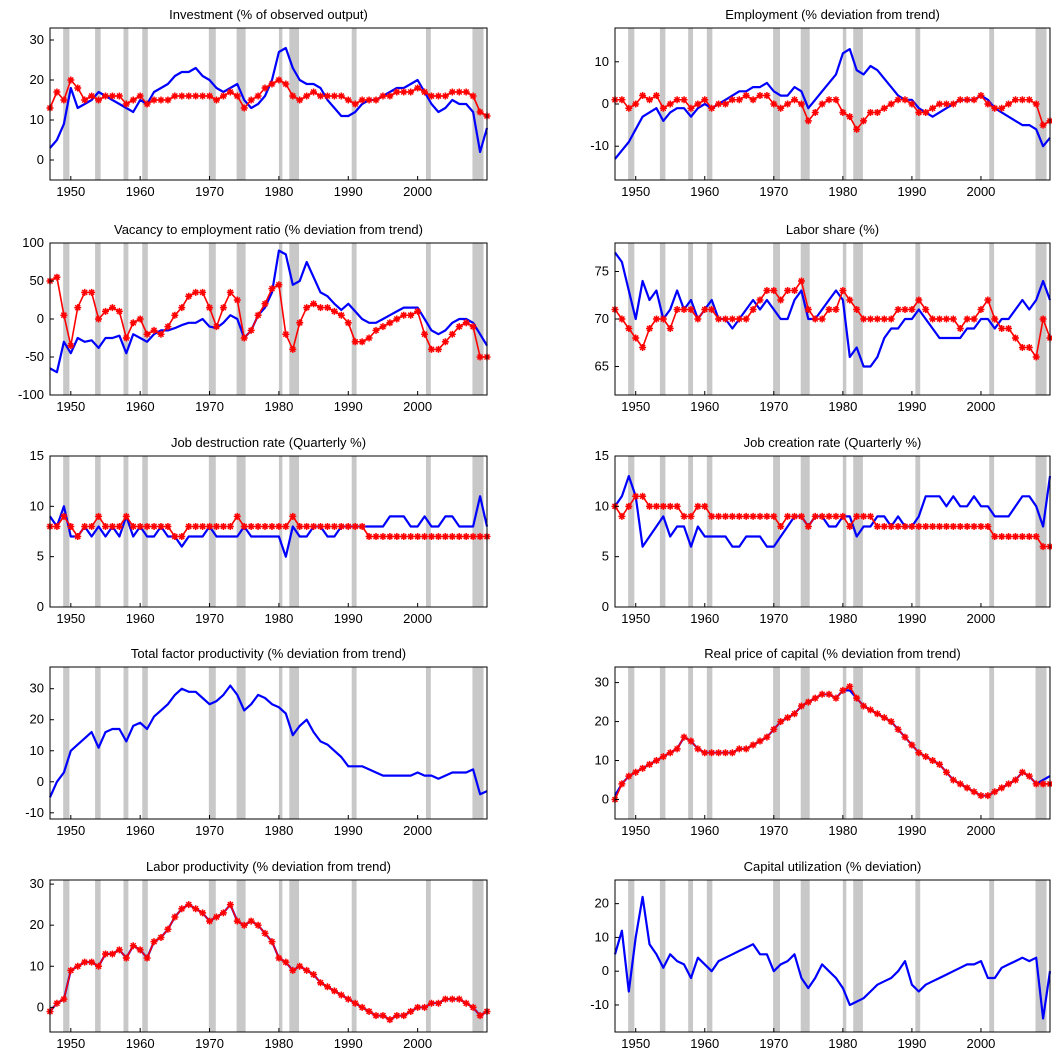 The image size is (1052, 1061). What do you see at coordinates (602, 318) in the screenshot?
I see `y-tick-label: 70` at bounding box center [602, 318].